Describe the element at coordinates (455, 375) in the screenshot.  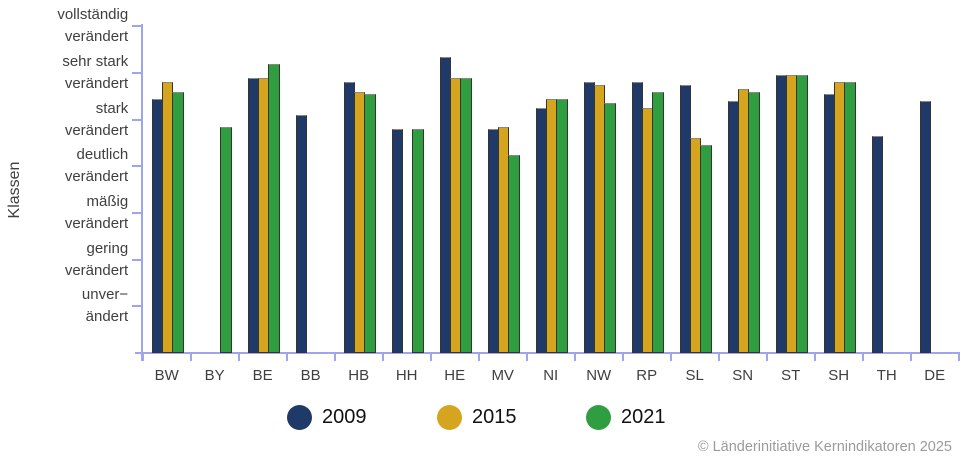
I see `x-label-HE: HE` at that location.